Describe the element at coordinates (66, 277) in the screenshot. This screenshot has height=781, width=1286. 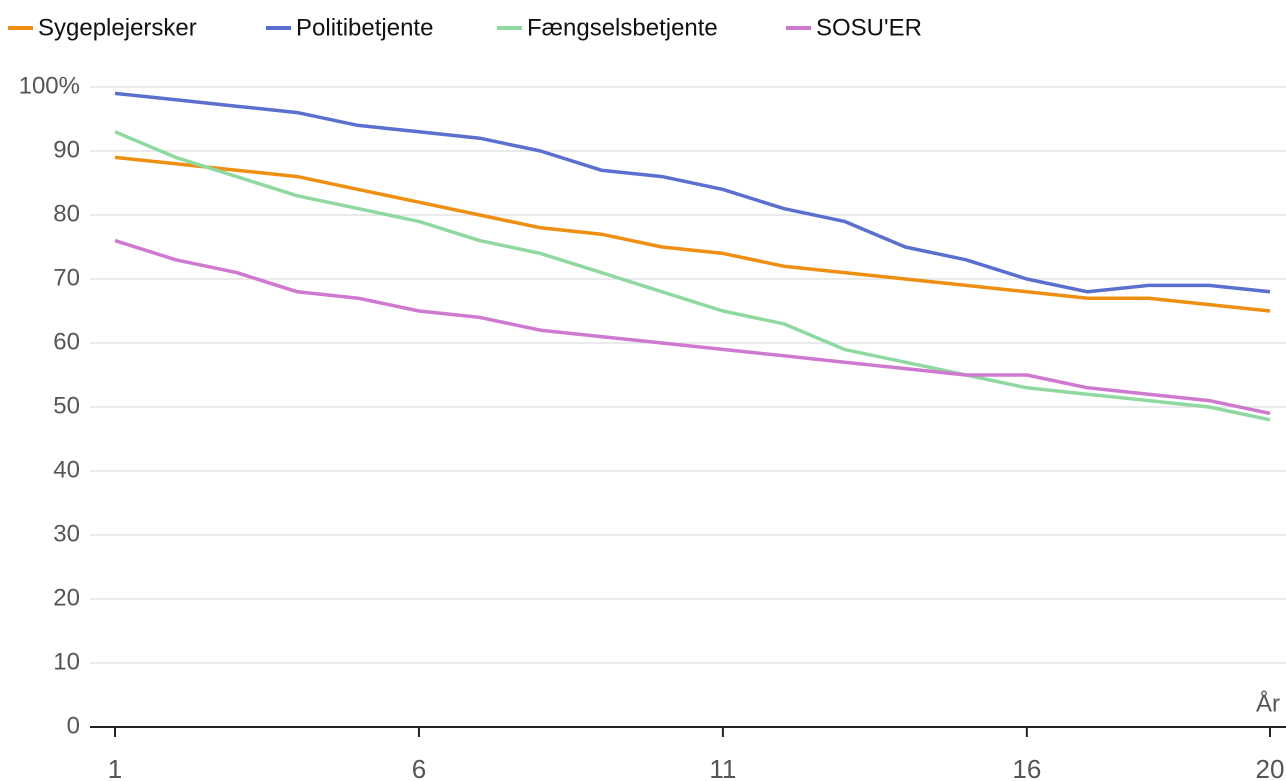
I see `y-tick-label: 70` at that location.